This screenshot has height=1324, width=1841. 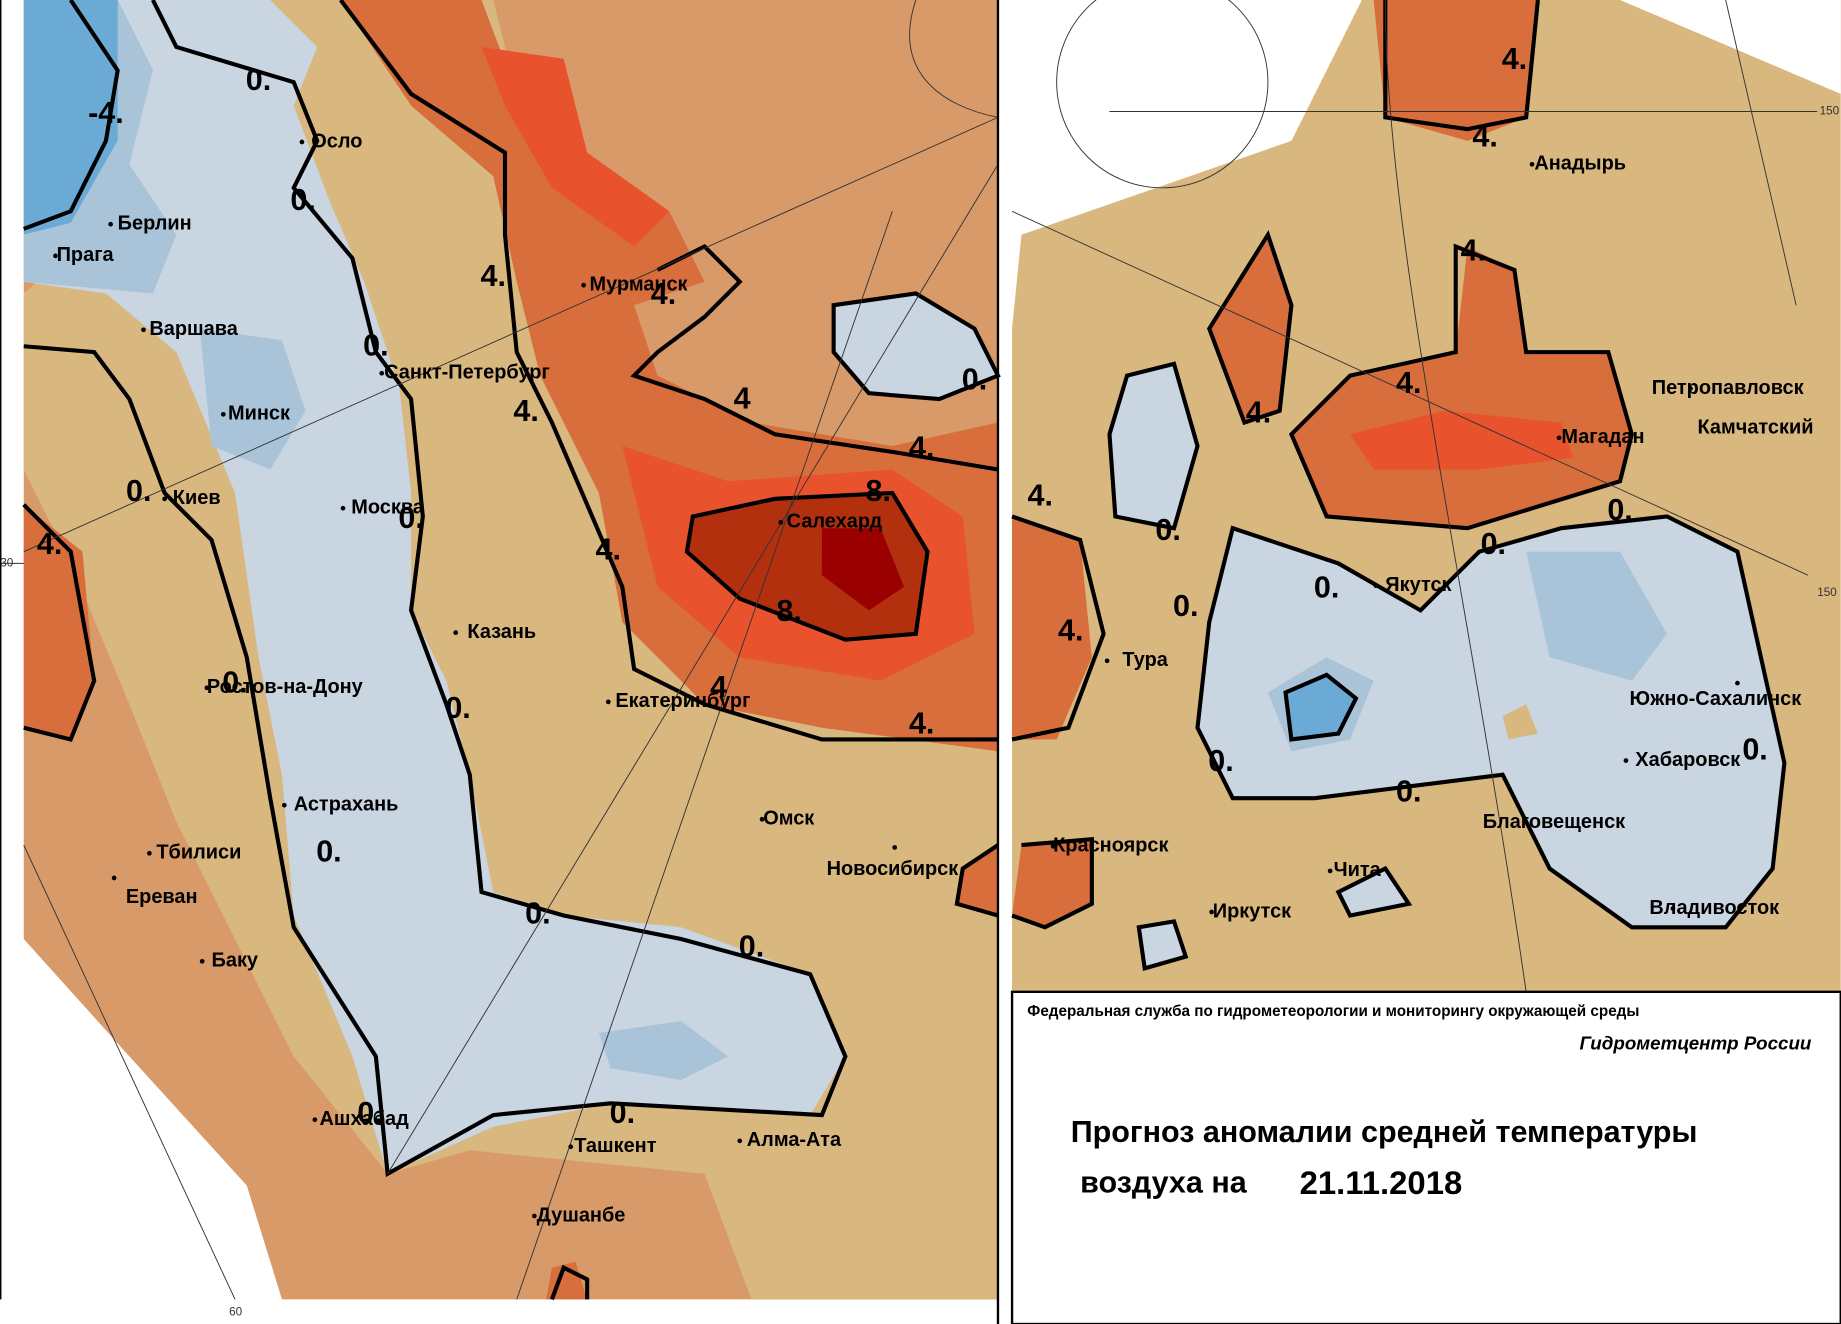 What do you see at coordinates (388, 508) in the screenshot?
I see `city-label: Москва` at bounding box center [388, 508].